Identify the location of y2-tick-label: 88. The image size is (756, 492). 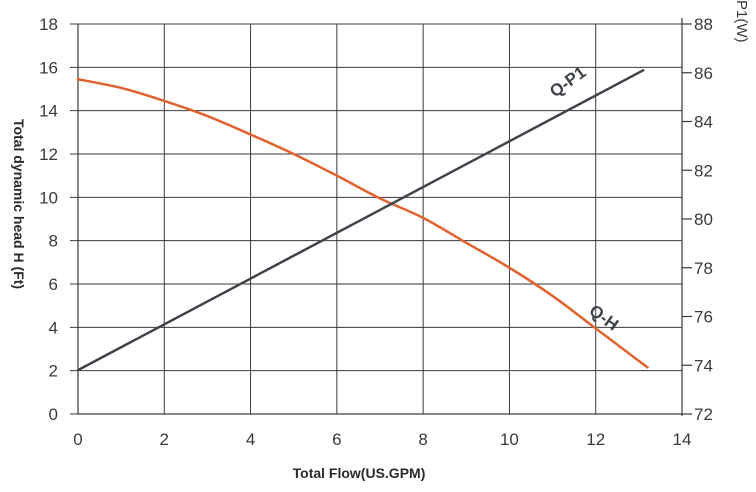
(703, 24).